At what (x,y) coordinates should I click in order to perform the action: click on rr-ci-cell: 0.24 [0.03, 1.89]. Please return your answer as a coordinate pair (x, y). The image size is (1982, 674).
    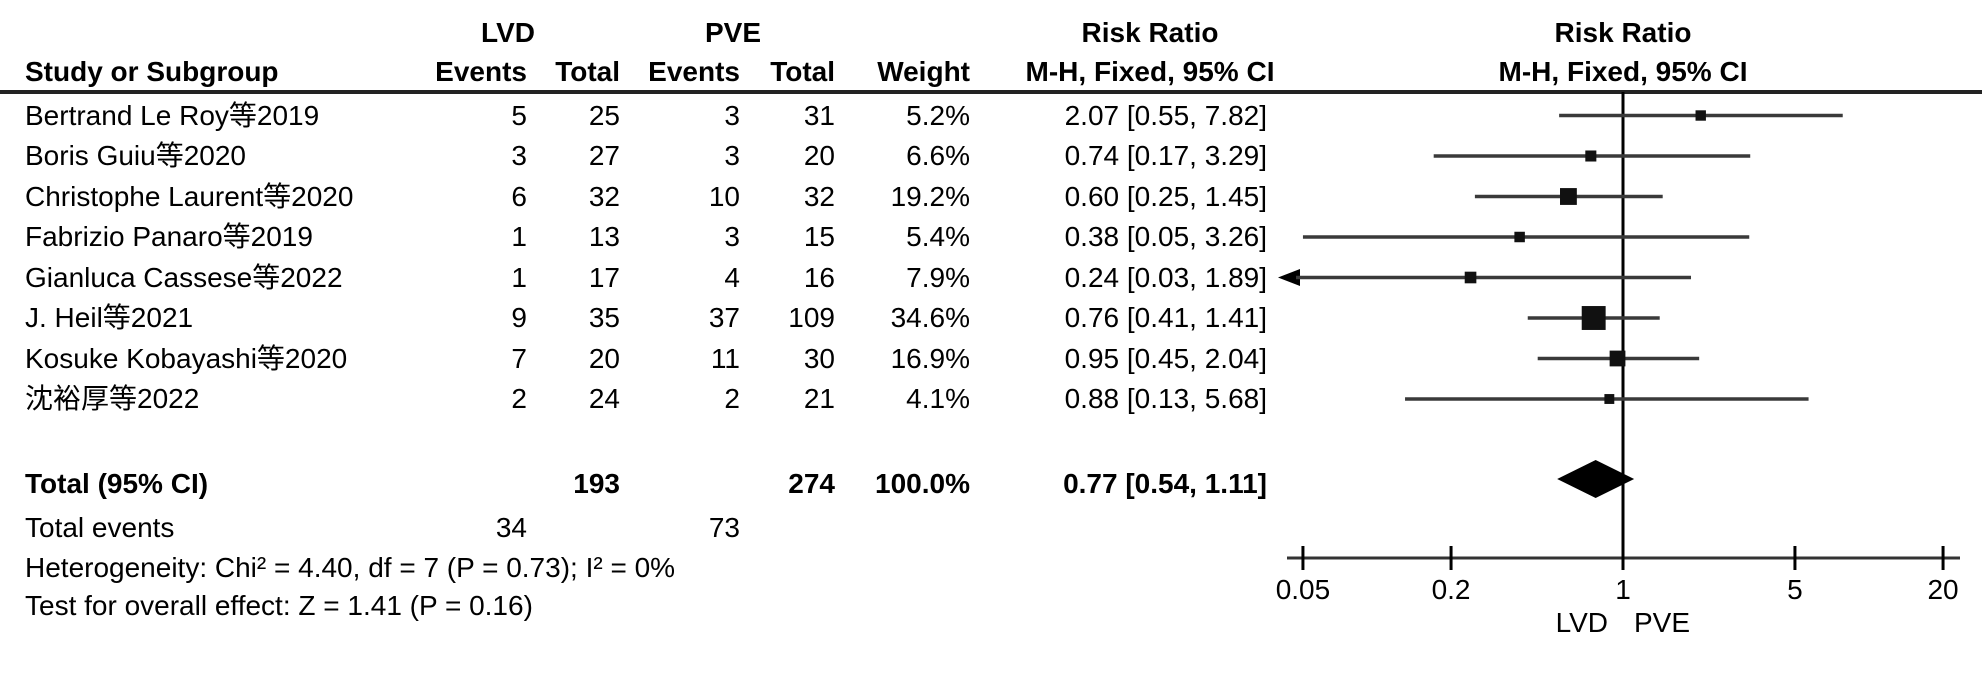
    Looking at the image, I should click on (1165, 277).